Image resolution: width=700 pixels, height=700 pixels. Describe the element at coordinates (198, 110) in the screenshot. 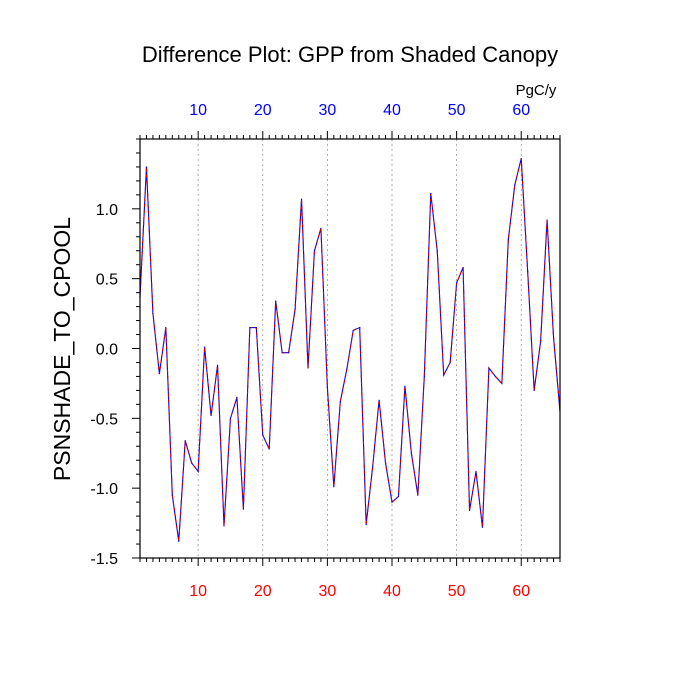

I see `x-tick-label-top: 10` at that location.